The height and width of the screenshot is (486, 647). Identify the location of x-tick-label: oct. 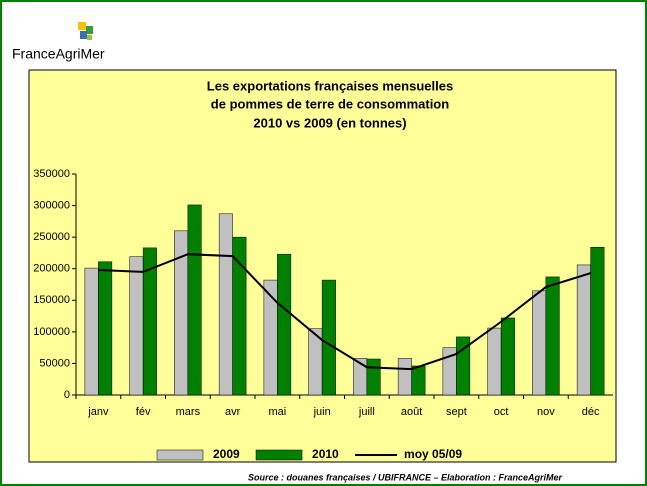
(501, 412).